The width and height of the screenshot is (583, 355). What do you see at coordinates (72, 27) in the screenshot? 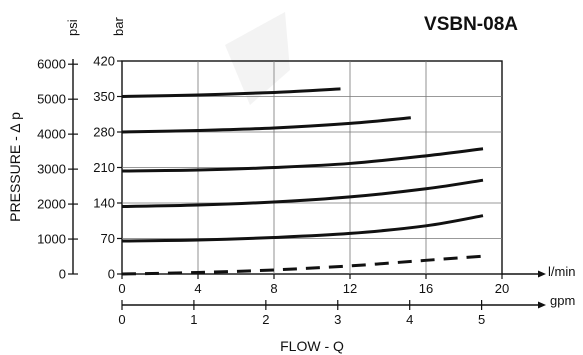
I see `y-unit-psi: psi` at bounding box center [72, 27].